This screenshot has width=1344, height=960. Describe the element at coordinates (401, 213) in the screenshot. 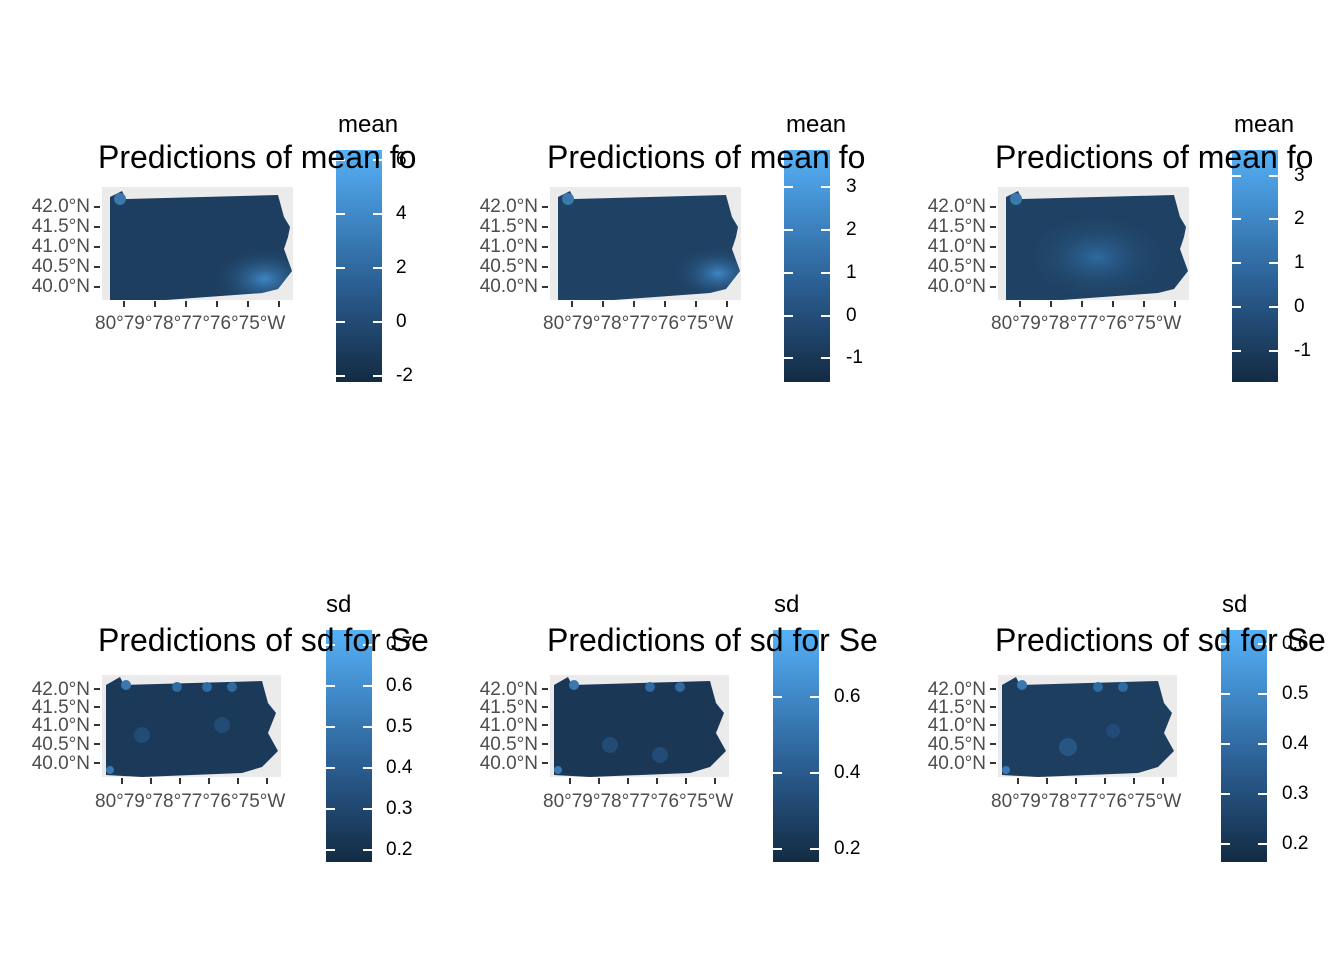

I see `legend-label: 4` at that location.